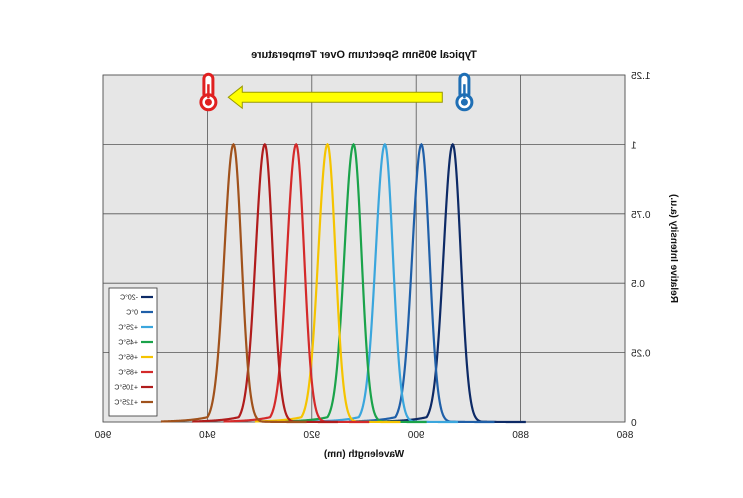 The height and width of the screenshot is (498, 743). Describe the element at coordinates (673, 248) in the screenshot. I see `y-axis-title: Relative Intensity (a.u.)` at that location.